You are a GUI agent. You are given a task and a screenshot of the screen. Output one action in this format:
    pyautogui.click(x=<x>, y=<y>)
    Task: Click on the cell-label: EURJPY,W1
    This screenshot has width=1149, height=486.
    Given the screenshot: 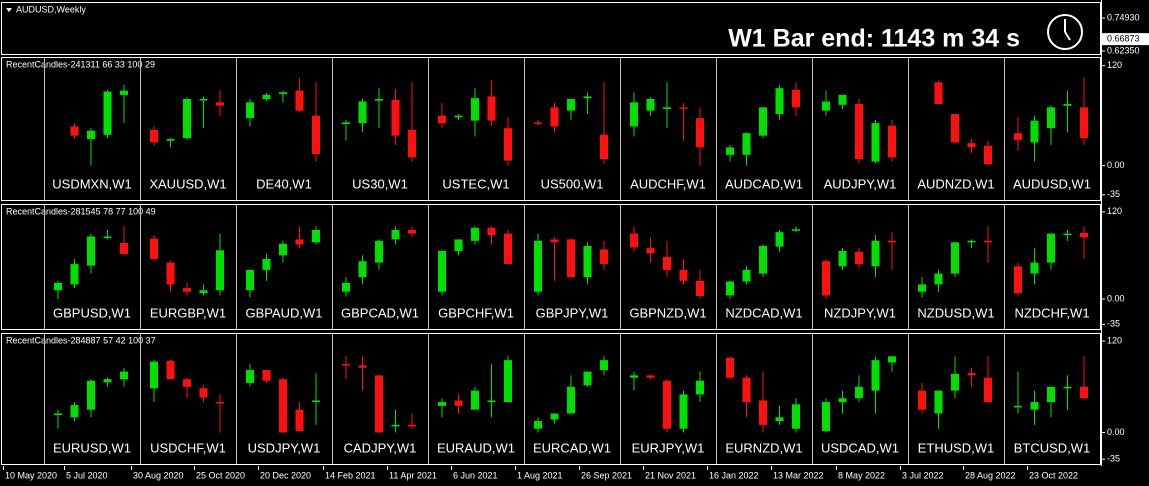 What is the action you would take?
    pyautogui.click(x=668, y=447)
    